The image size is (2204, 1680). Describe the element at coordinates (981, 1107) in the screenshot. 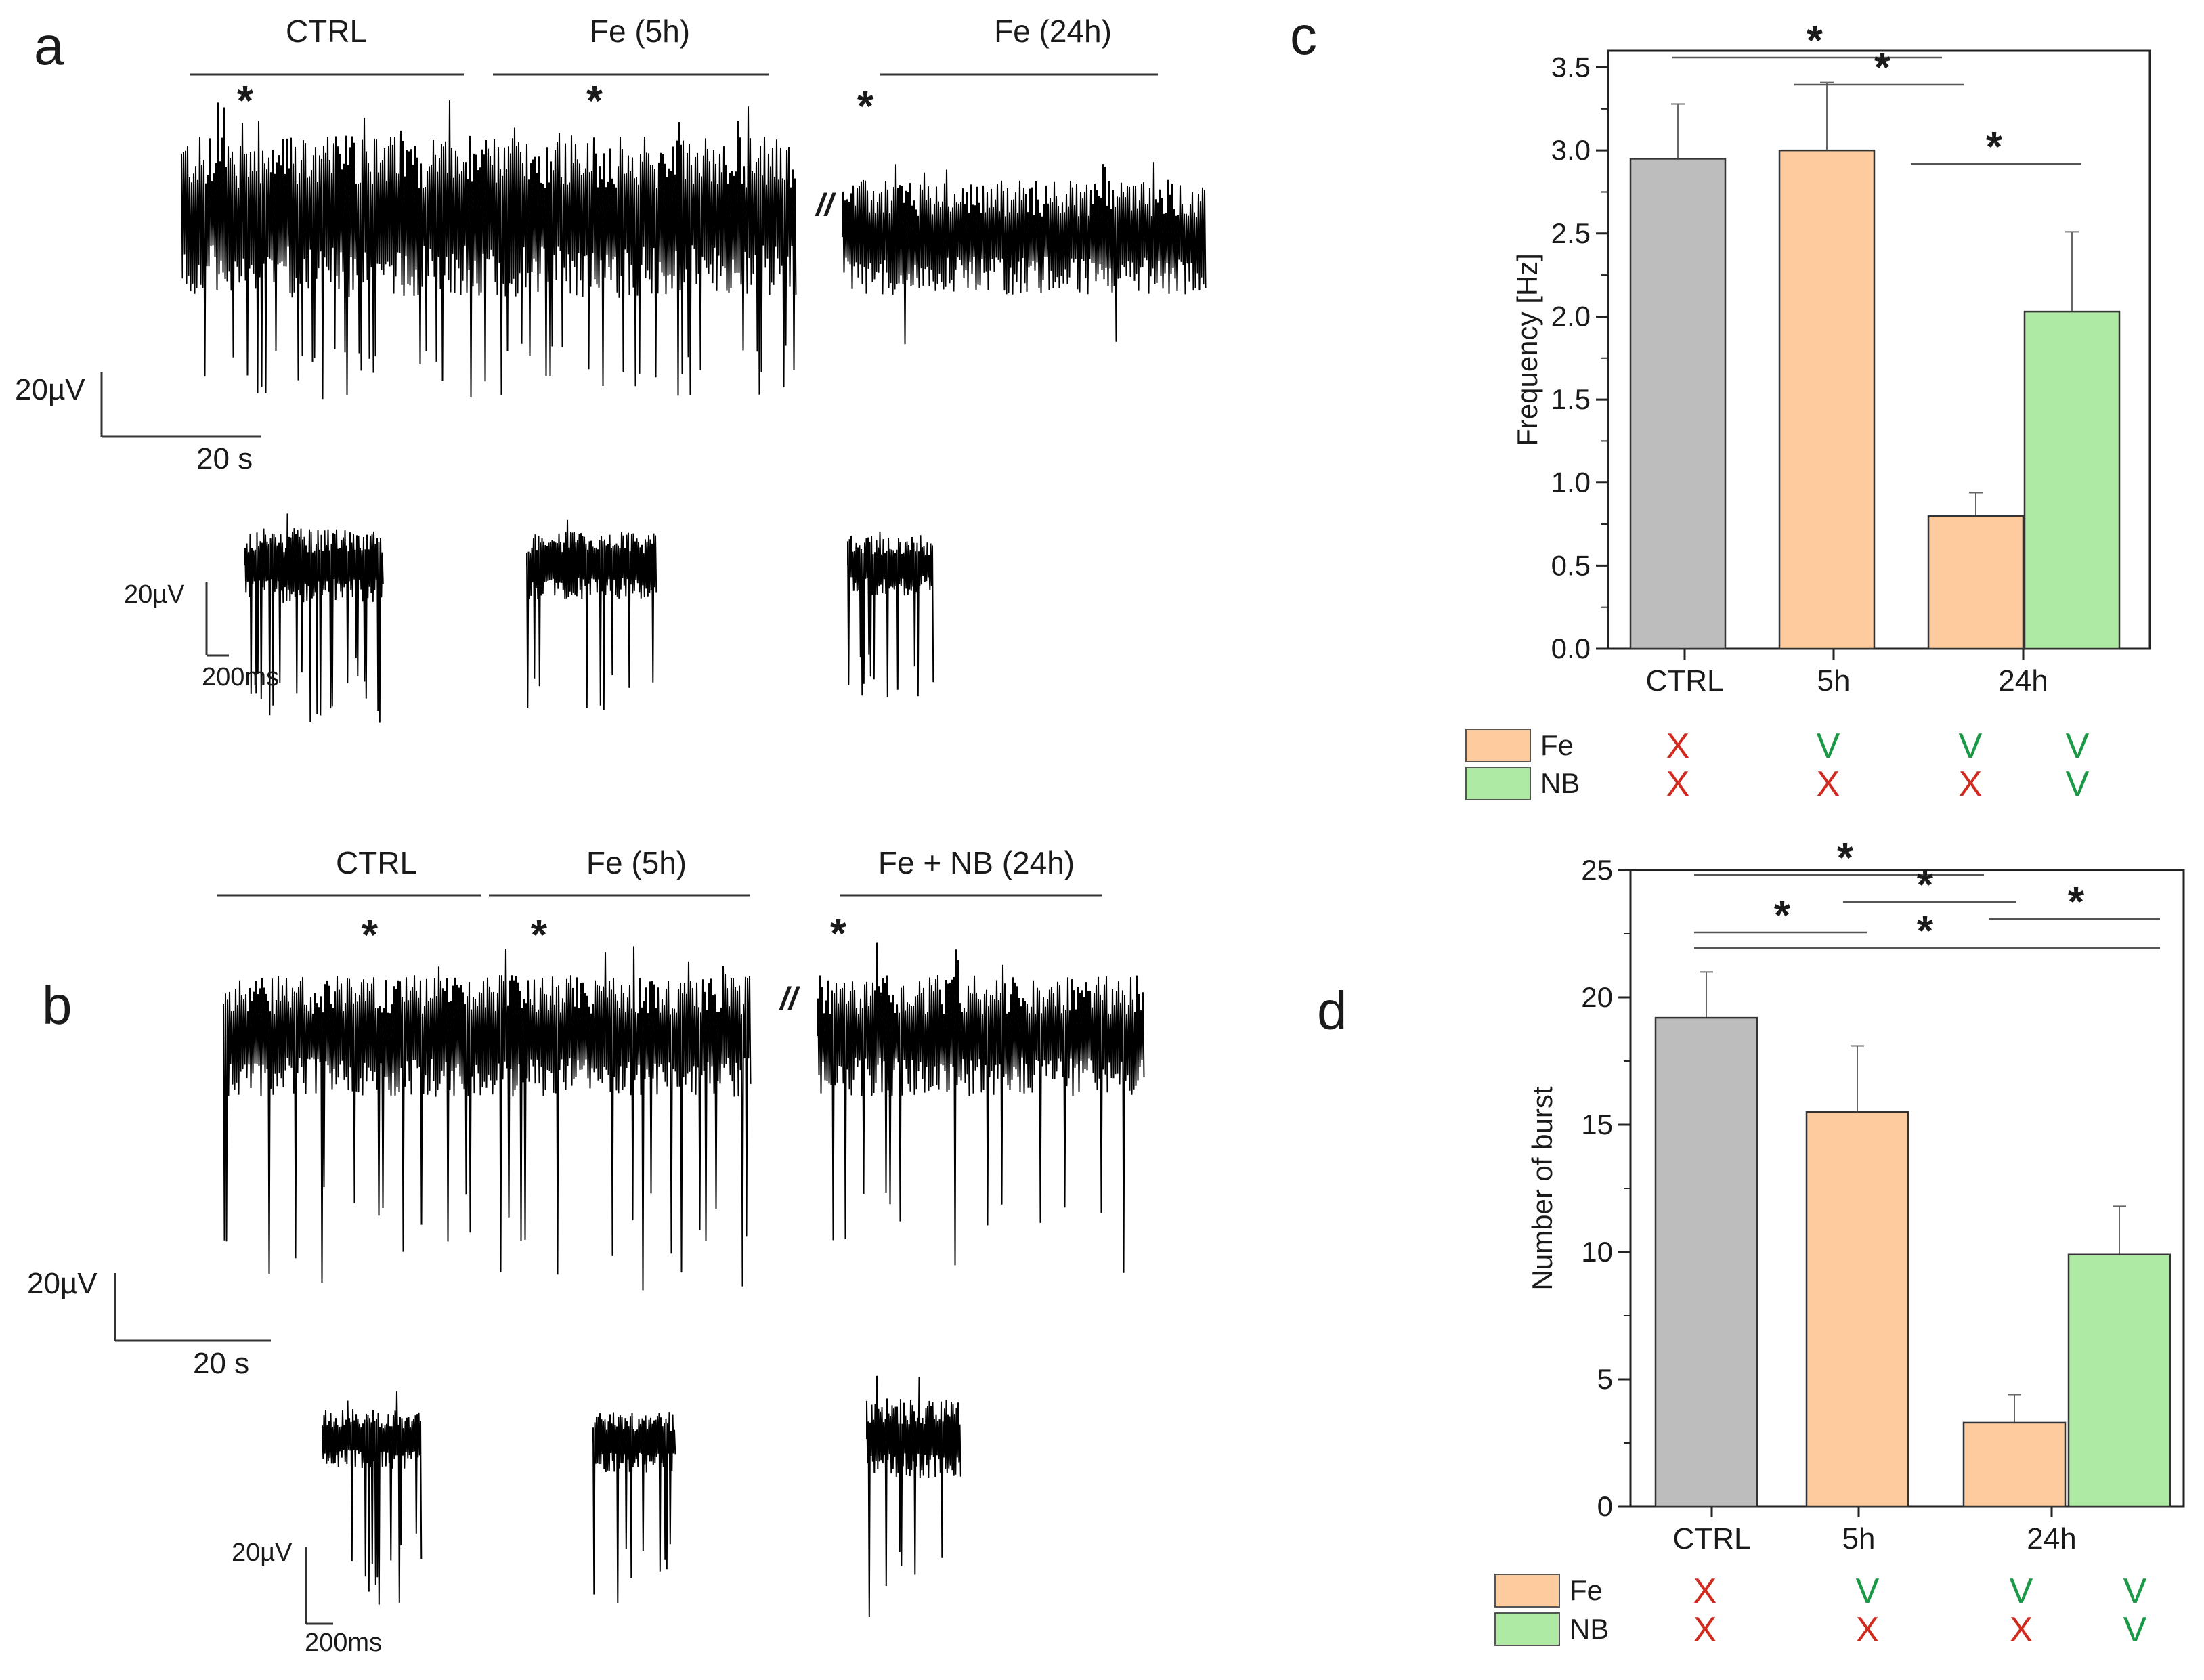

I see `raw-trace-fenb24h` at that location.